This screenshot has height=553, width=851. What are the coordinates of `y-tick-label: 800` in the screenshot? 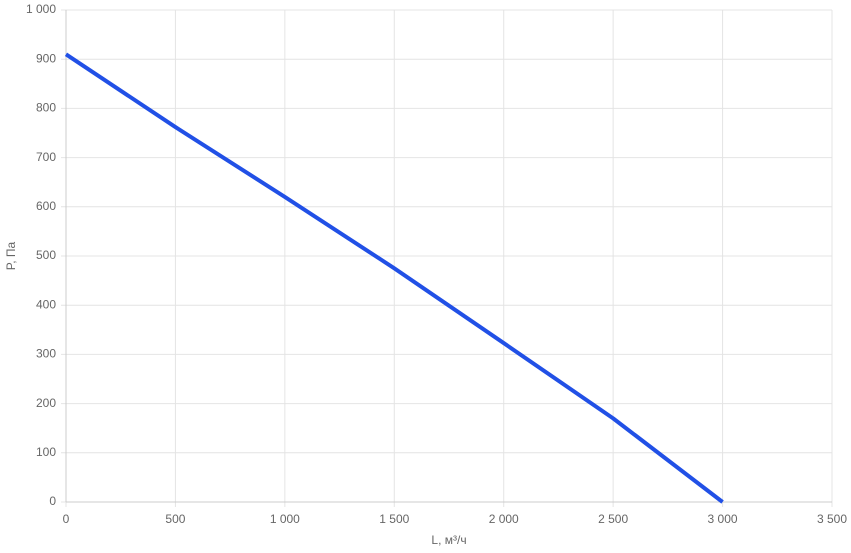 It's located at (46, 108).